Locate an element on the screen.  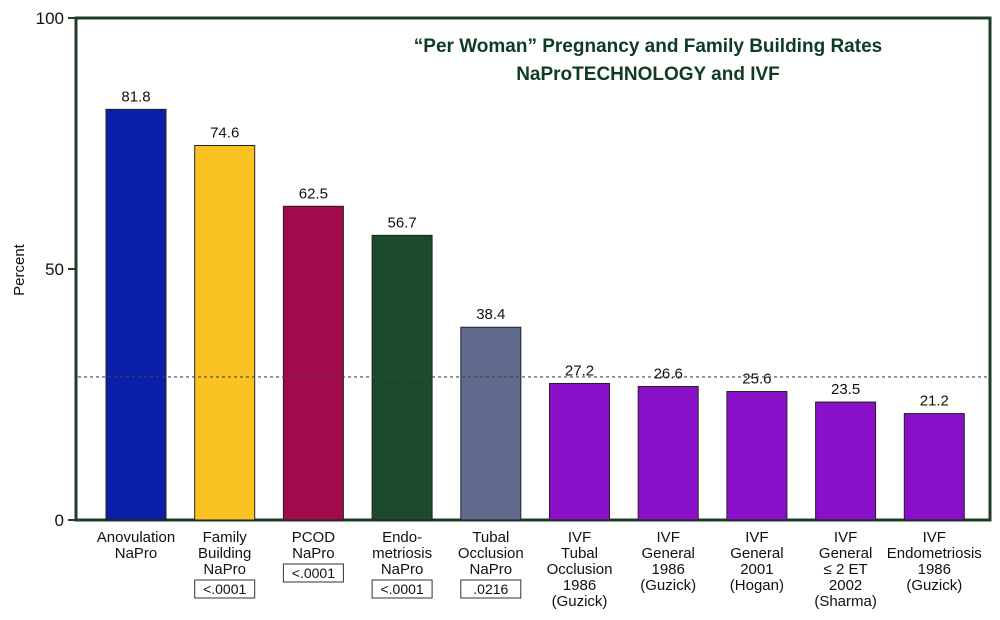
category-label: metriosis is located at coordinates (402, 553).